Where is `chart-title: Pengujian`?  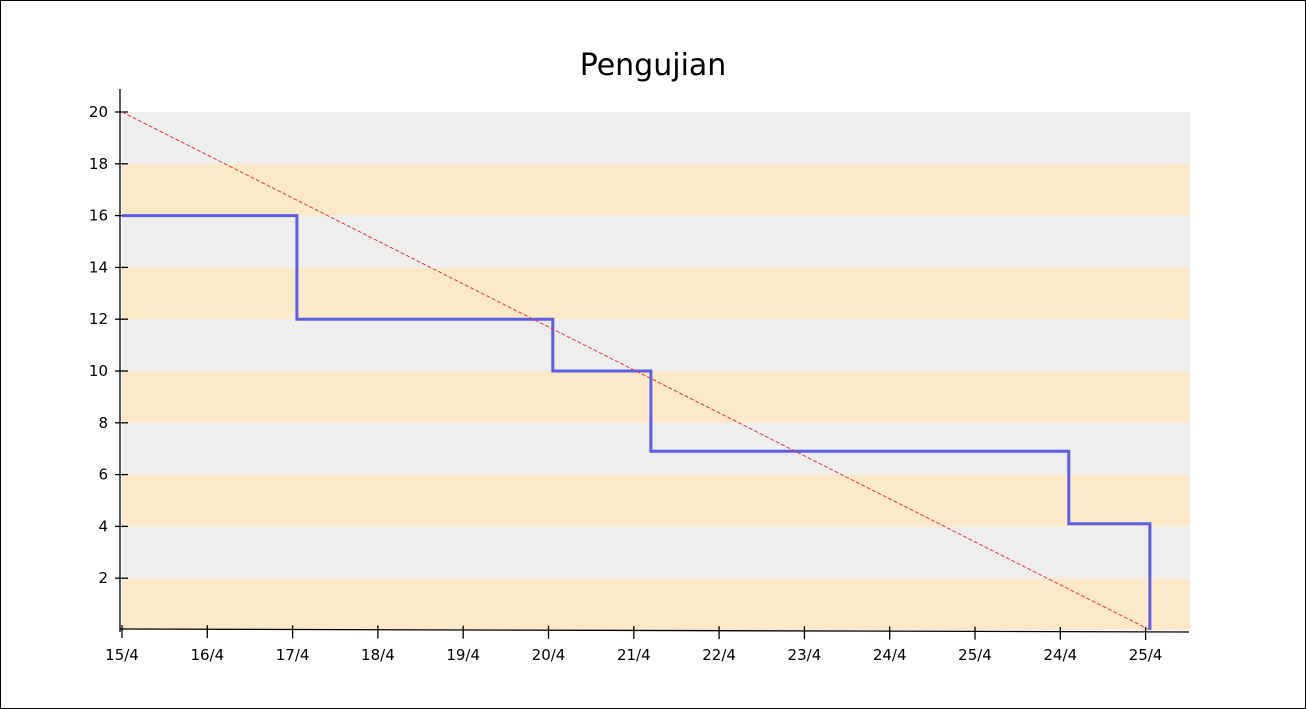 chart-title: Pengujian is located at coordinates (653, 65).